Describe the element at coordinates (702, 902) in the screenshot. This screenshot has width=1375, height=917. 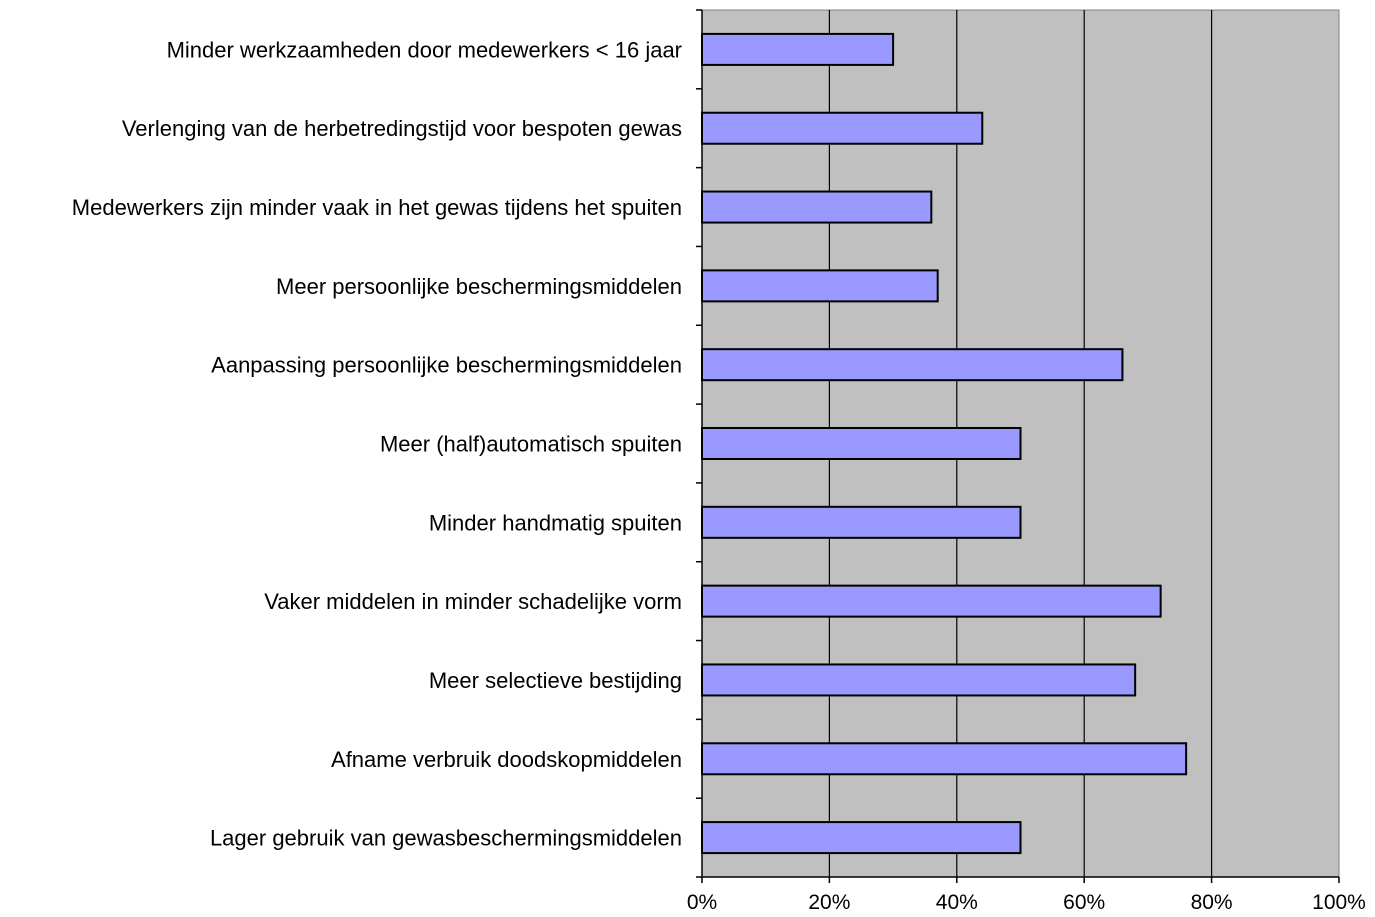
I see `x-tick-label: 0%` at that location.